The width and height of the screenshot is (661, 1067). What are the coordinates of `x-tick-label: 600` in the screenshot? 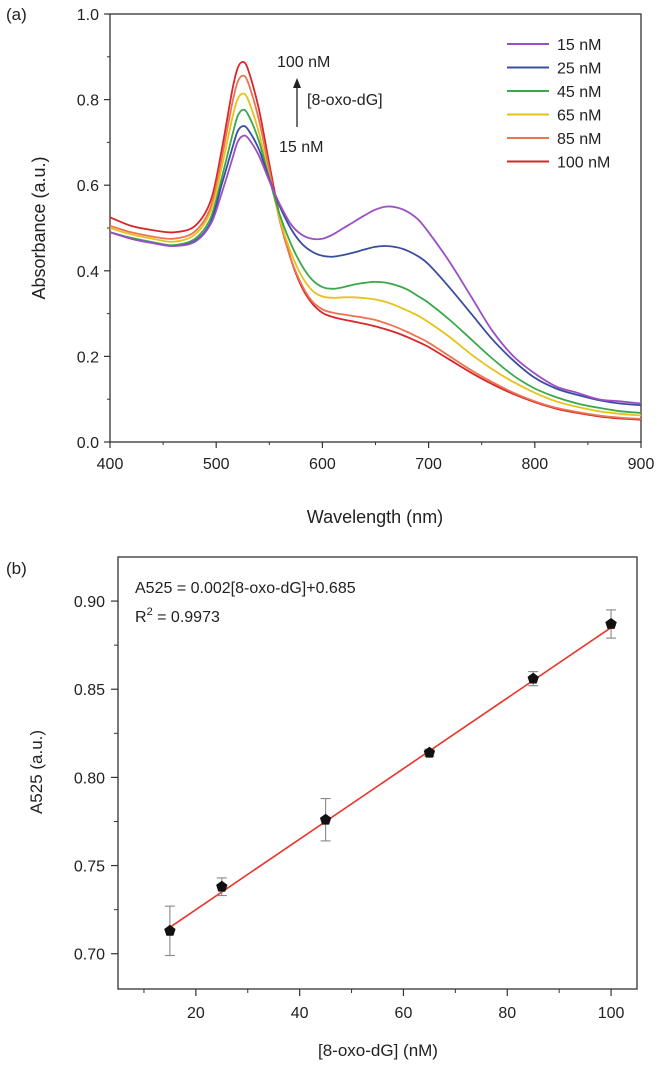 It's located at (322, 464).